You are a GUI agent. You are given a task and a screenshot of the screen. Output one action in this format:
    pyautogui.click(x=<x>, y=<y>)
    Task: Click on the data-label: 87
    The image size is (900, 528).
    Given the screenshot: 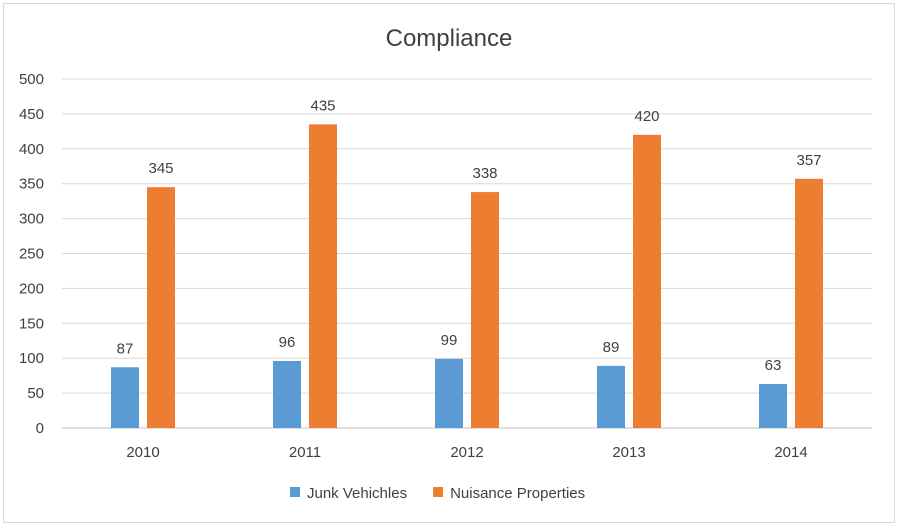 What is the action you would take?
    pyautogui.click(x=125, y=348)
    